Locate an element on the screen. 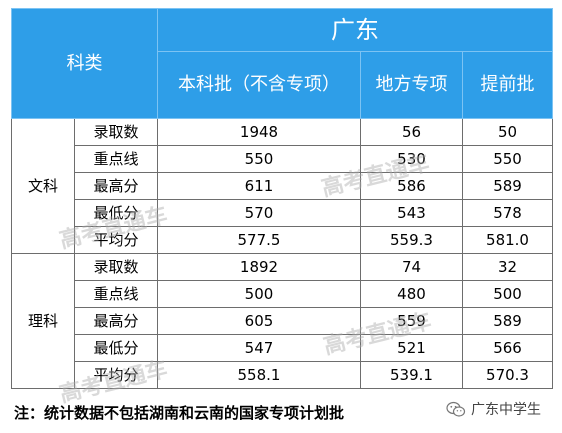 The width and height of the screenshot is (562, 433). value-cell: 611 is located at coordinates (259, 186).